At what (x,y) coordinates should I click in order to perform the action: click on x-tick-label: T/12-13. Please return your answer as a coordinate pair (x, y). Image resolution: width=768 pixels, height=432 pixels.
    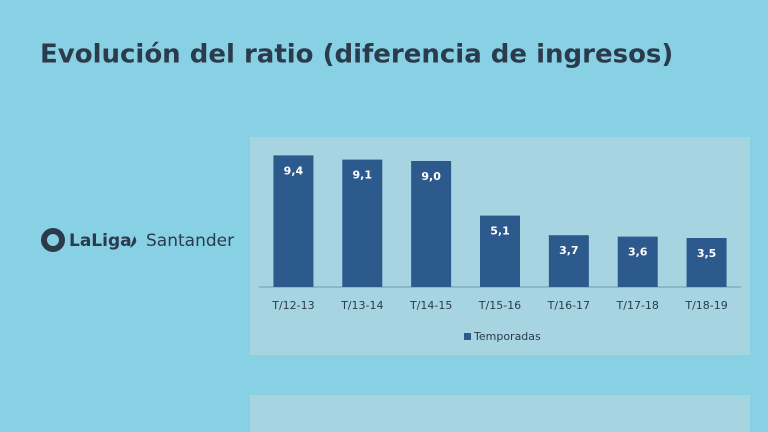
    Looking at the image, I should click on (292, 305).